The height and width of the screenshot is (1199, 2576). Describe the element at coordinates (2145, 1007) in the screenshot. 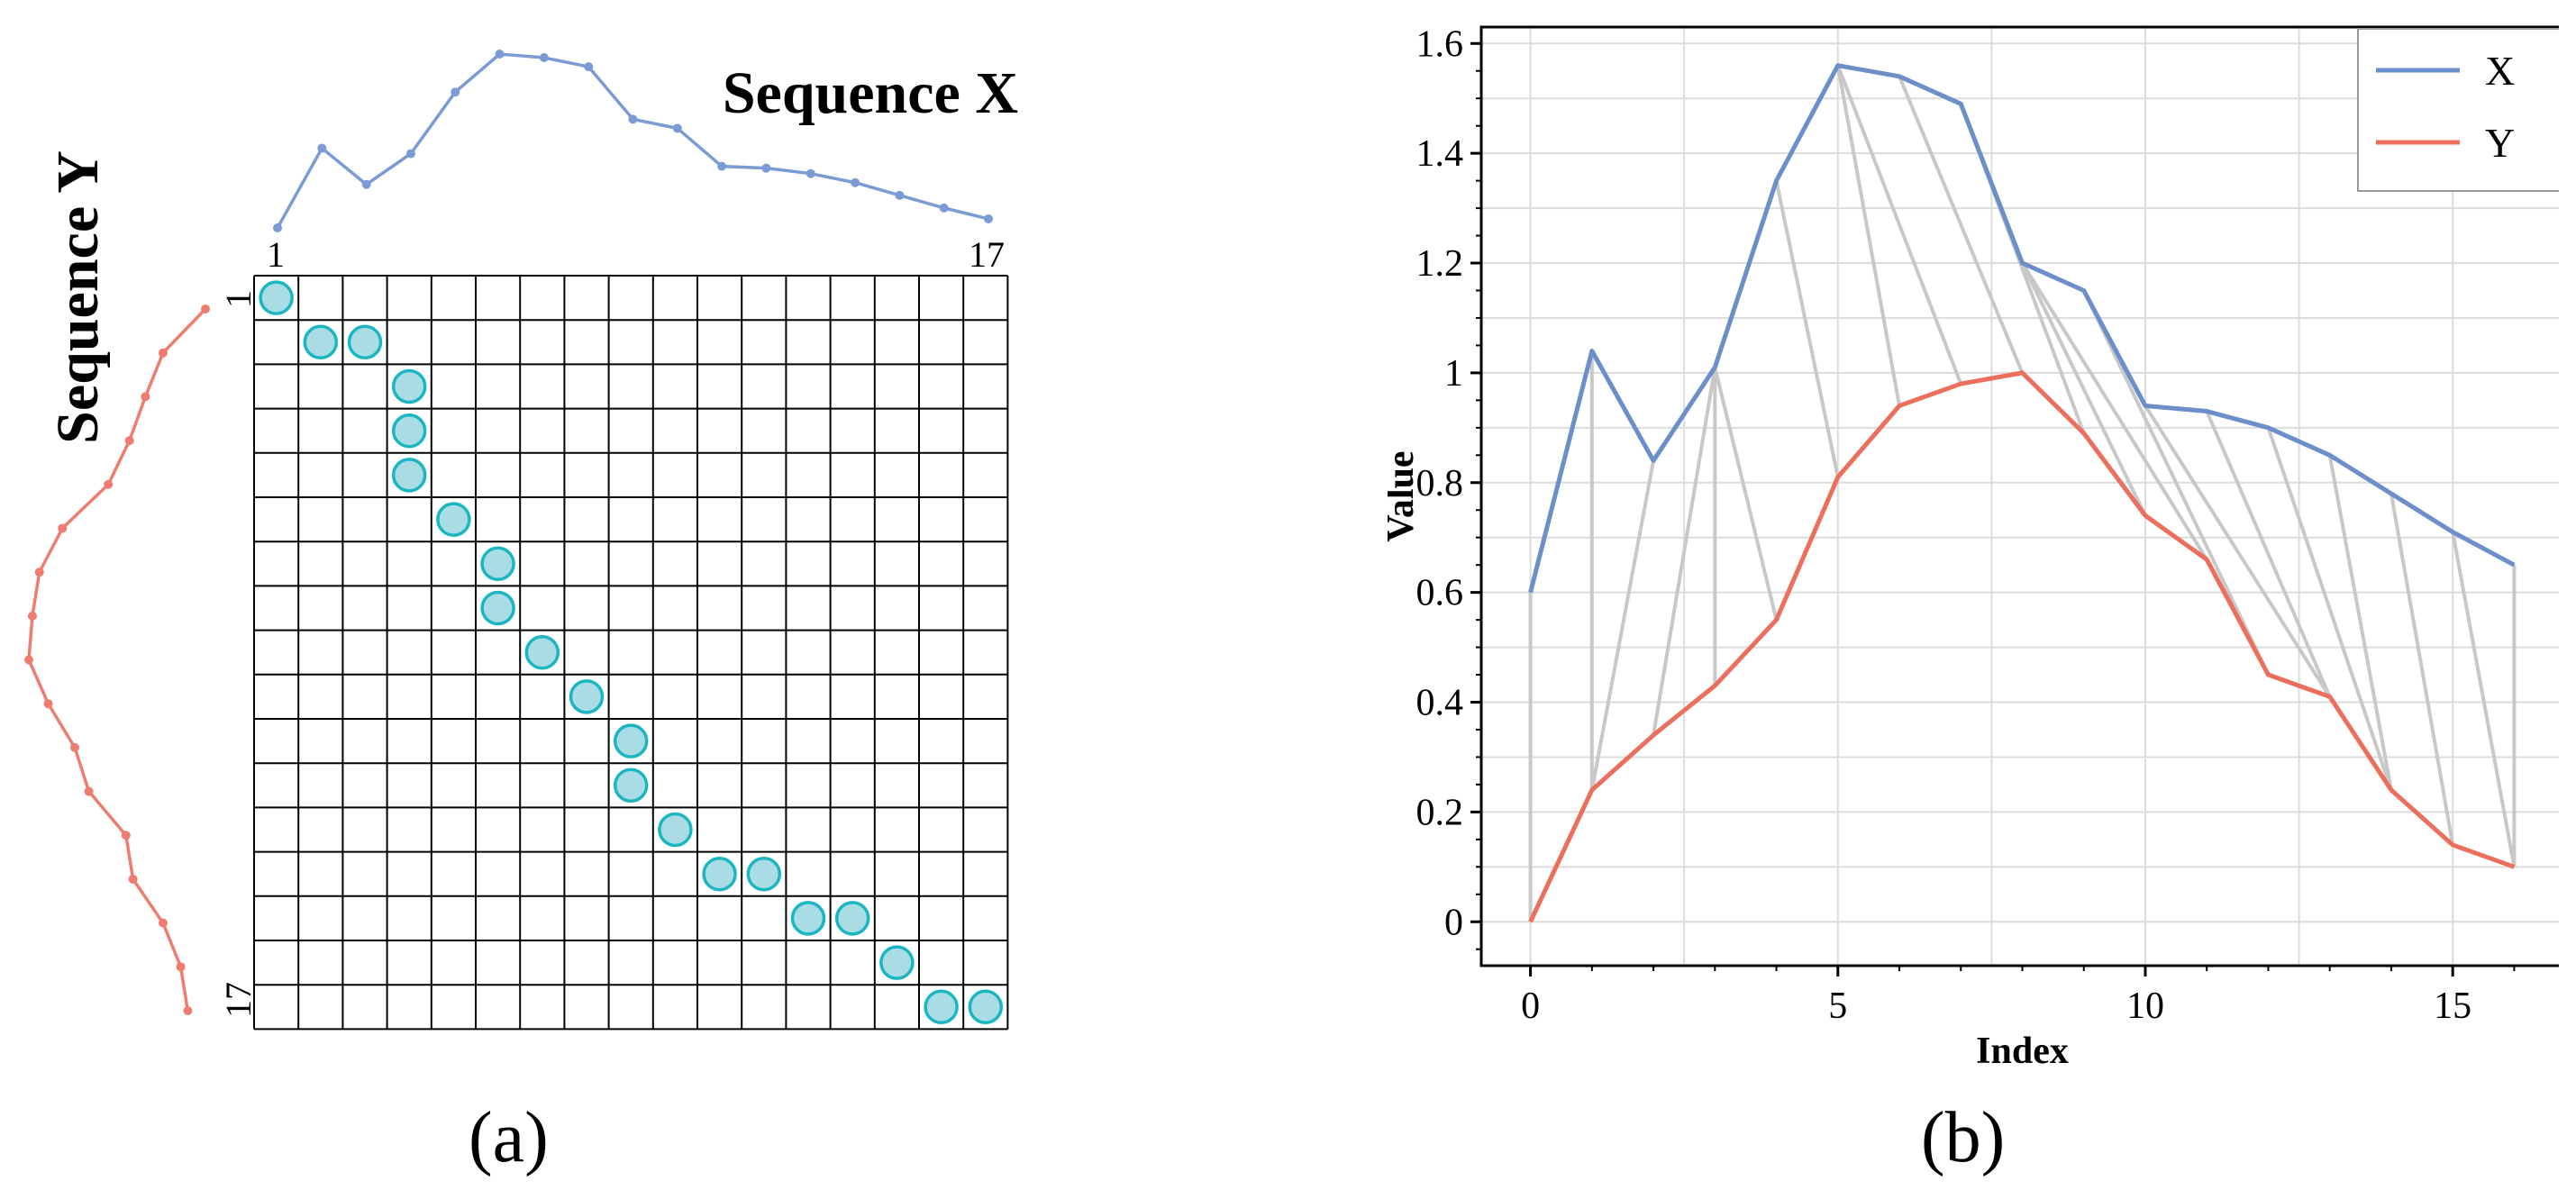

I see `x-tick-label: 10` at that location.